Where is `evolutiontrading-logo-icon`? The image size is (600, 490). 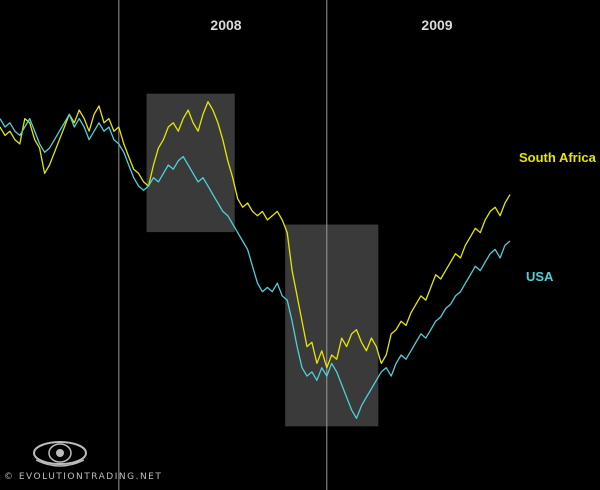
evolutiontrading-logo-icon is located at coordinates (60, 454).